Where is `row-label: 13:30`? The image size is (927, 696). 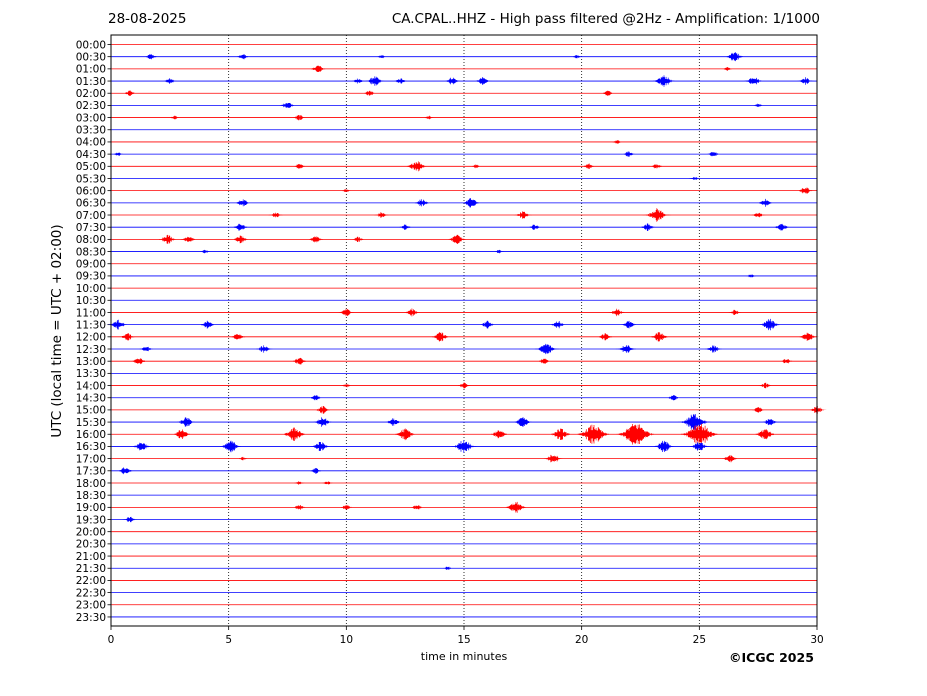
row-label: 13:30 is located at coordinates (91, 374).